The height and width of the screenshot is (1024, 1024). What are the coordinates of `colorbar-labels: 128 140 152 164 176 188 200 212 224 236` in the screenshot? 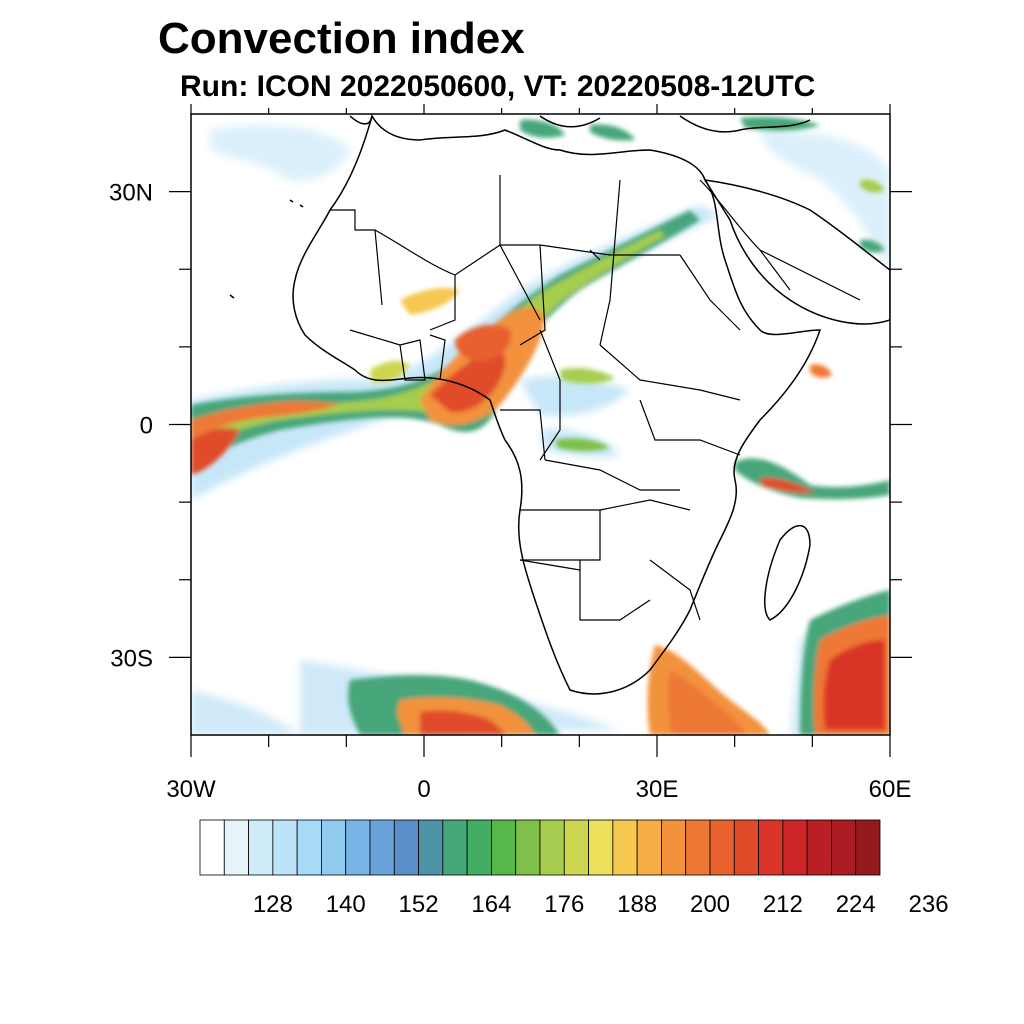 It's located at (601, 904).